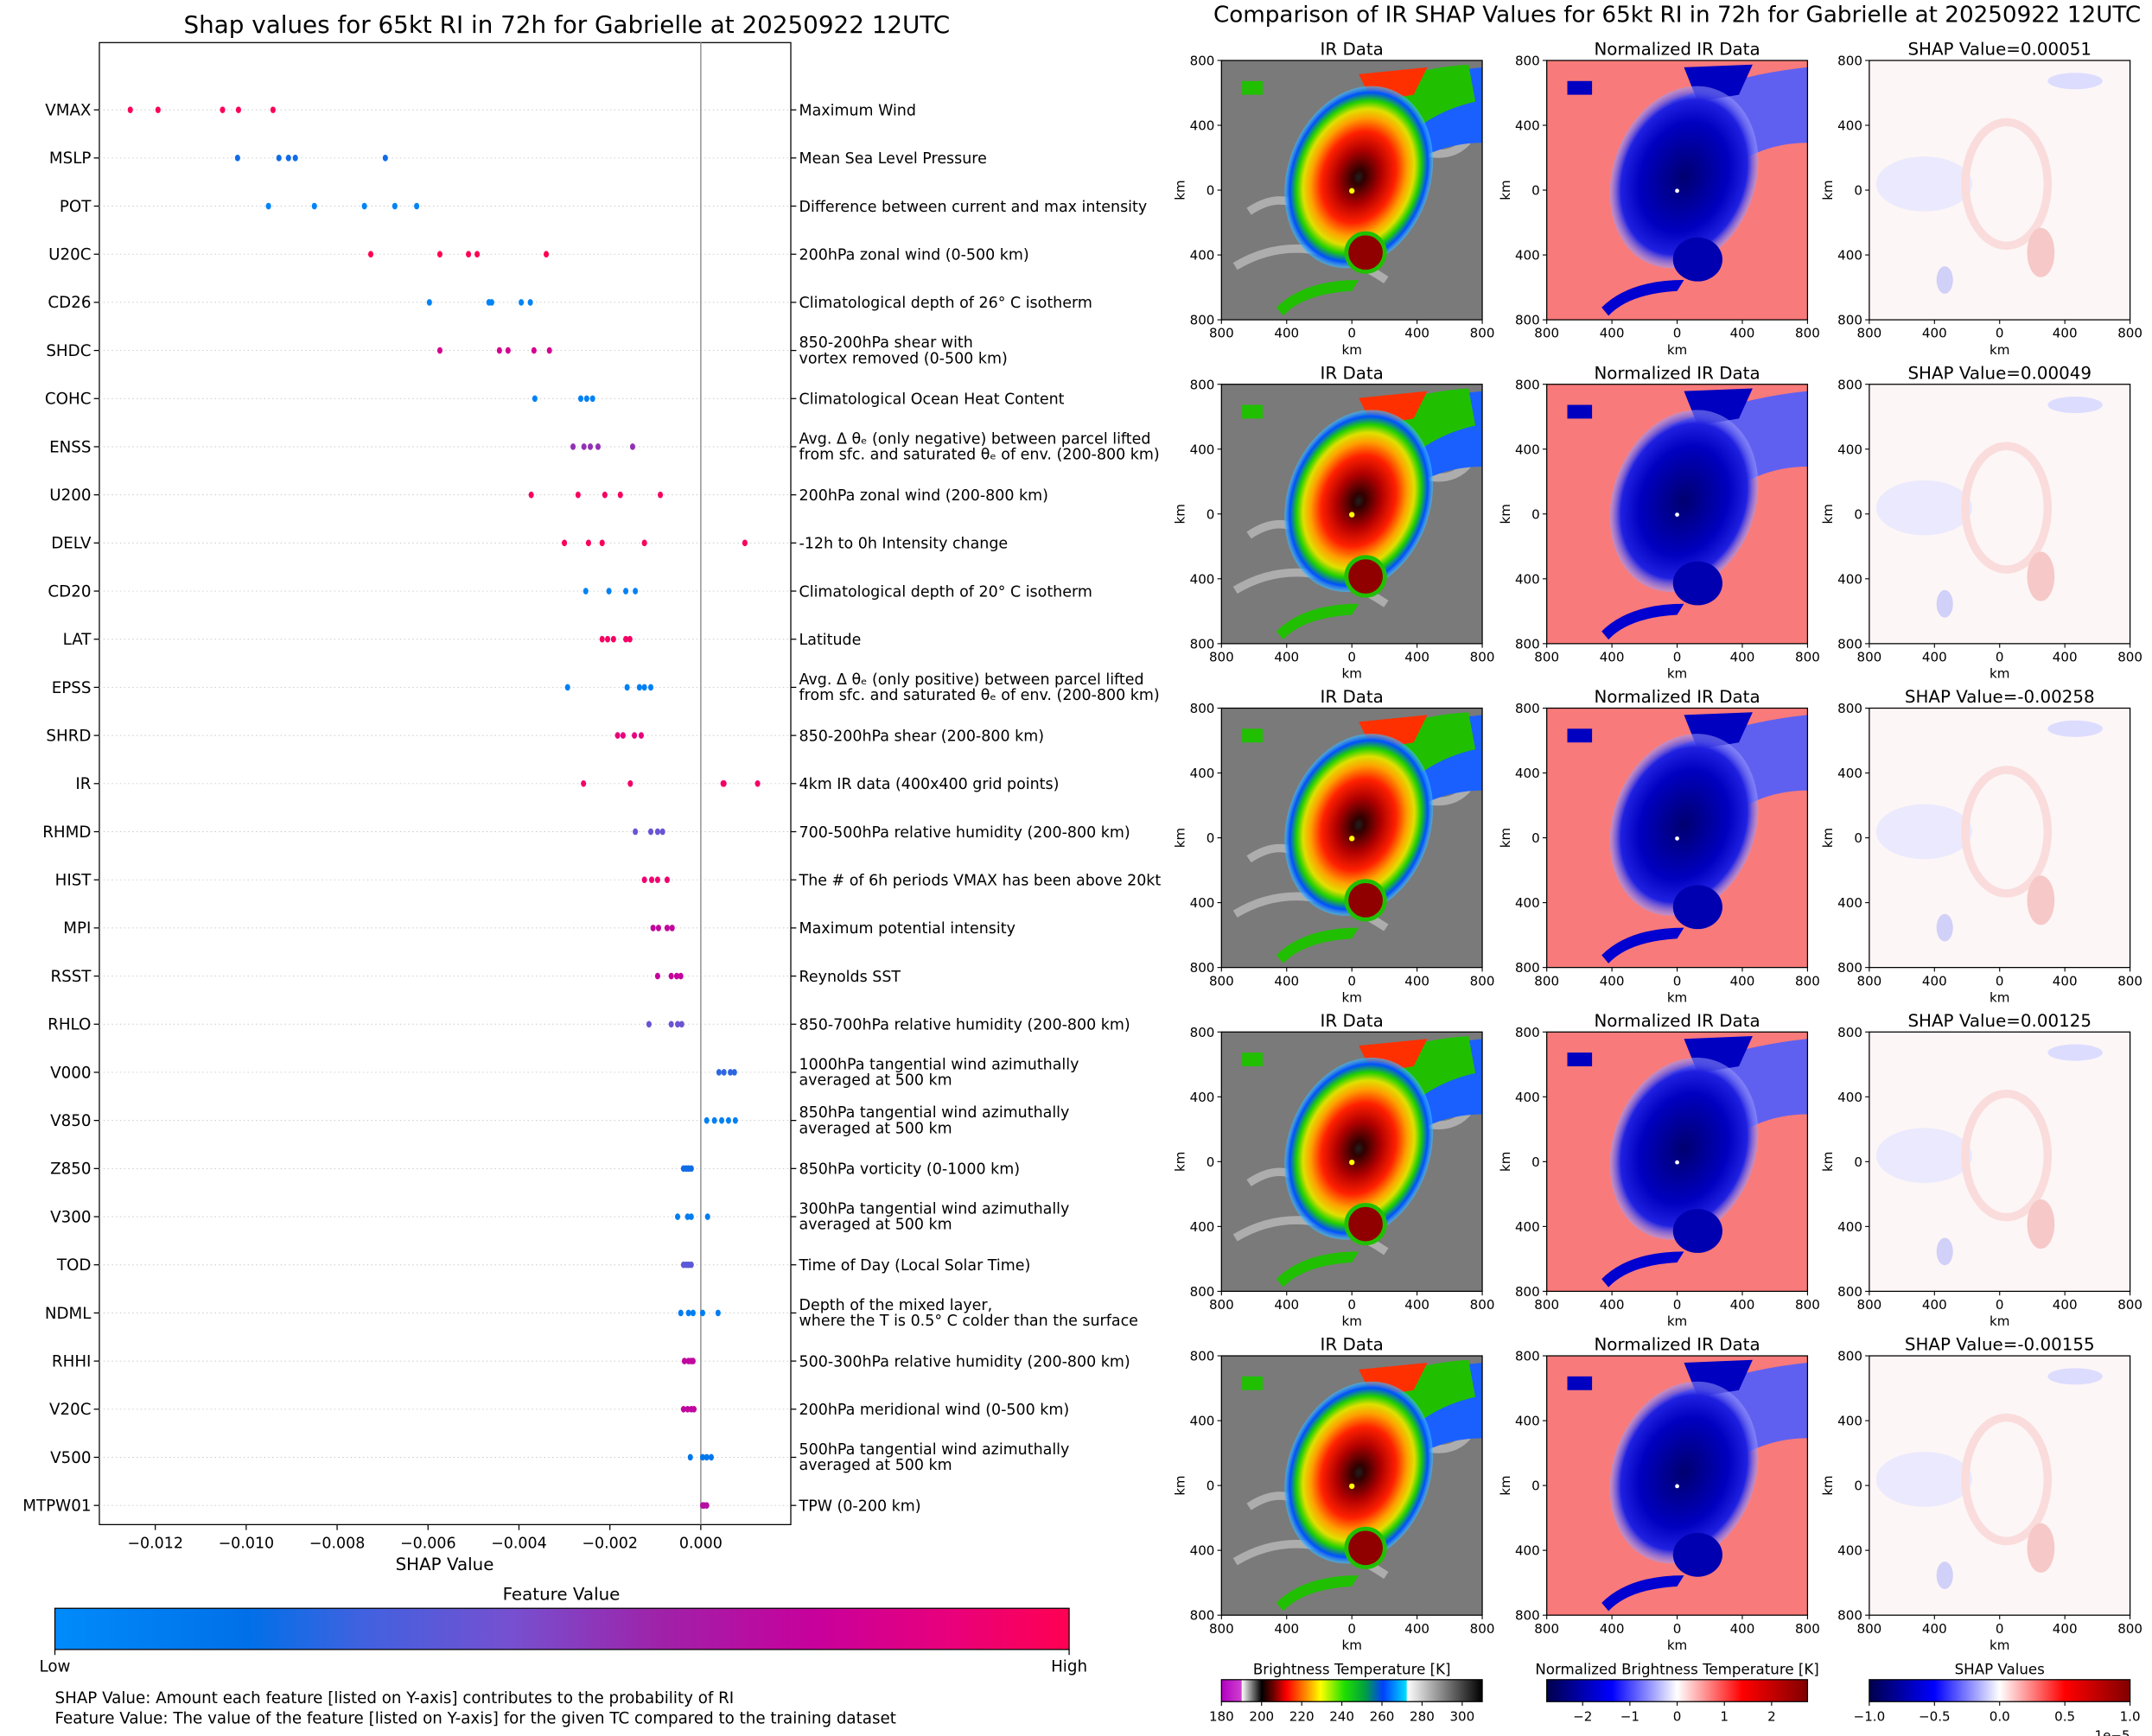  I want to click on feature-description: TPW (0-200 km), so click(860, 1507).